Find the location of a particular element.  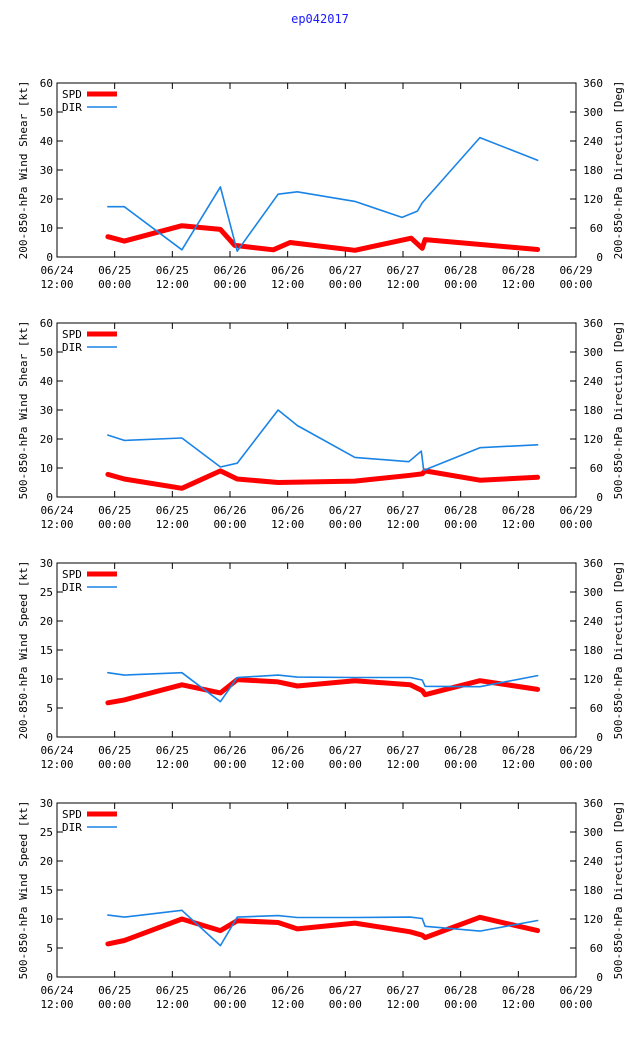

y-tick-label: 60 is located at coordinates (46, 83).